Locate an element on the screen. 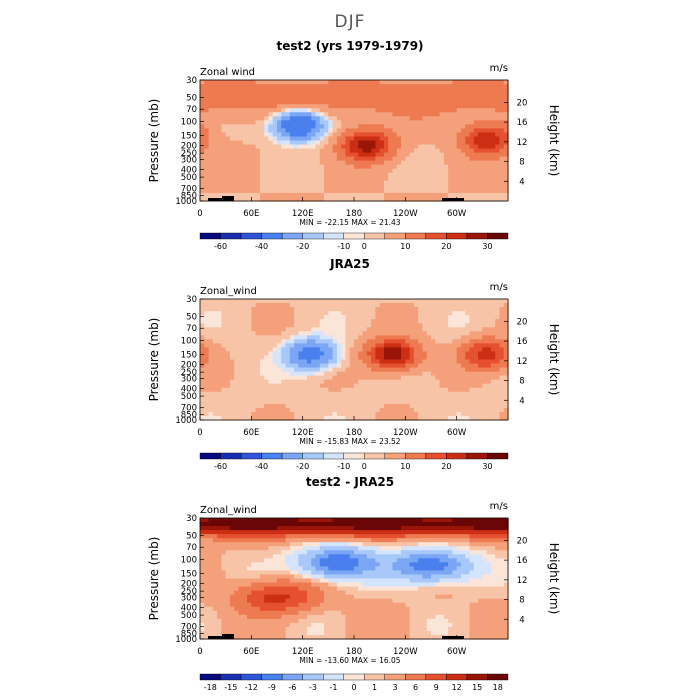  colorbar-swatch is located at coordinates (292, 236).